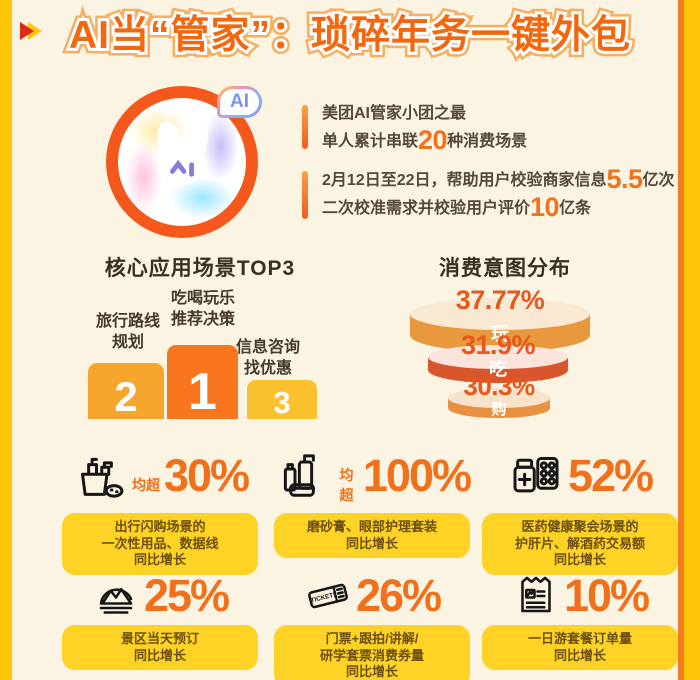 Image resolution: width=700 pixels, height=680 pixels. I want to click on stat-description-box: 一日游套餐订单量 同比增长, so click(580, 647).